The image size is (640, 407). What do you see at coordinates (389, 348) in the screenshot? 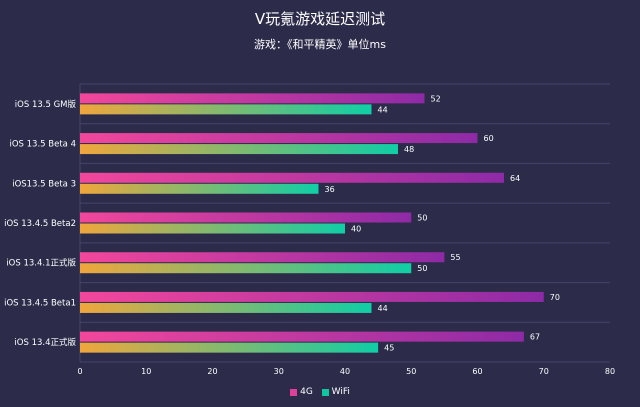
I see `data-label-wifi: 45` at bounding box center [389, 348].